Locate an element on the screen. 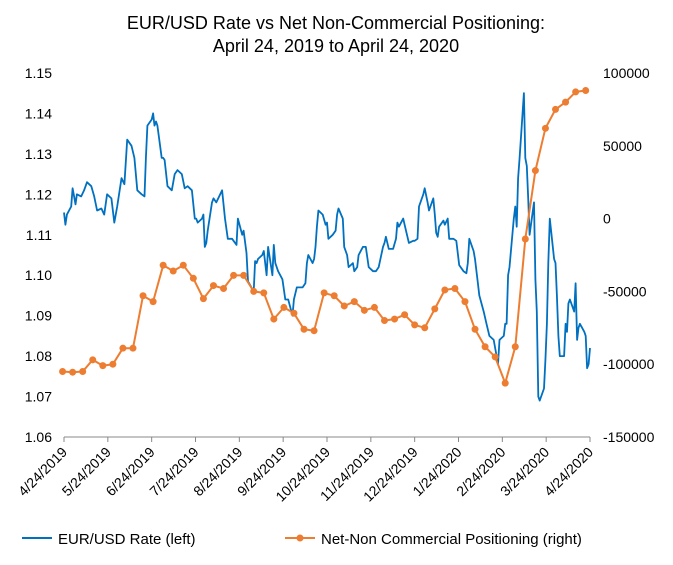 This screenshot has height=565, width=673. y-left-tick-label: 1.11 is located at coordinates (39, 235).